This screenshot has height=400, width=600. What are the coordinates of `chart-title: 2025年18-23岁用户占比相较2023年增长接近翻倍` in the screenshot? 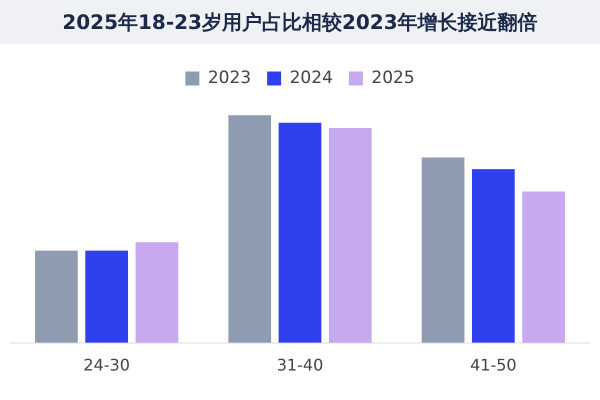 It's located at (300, 22).